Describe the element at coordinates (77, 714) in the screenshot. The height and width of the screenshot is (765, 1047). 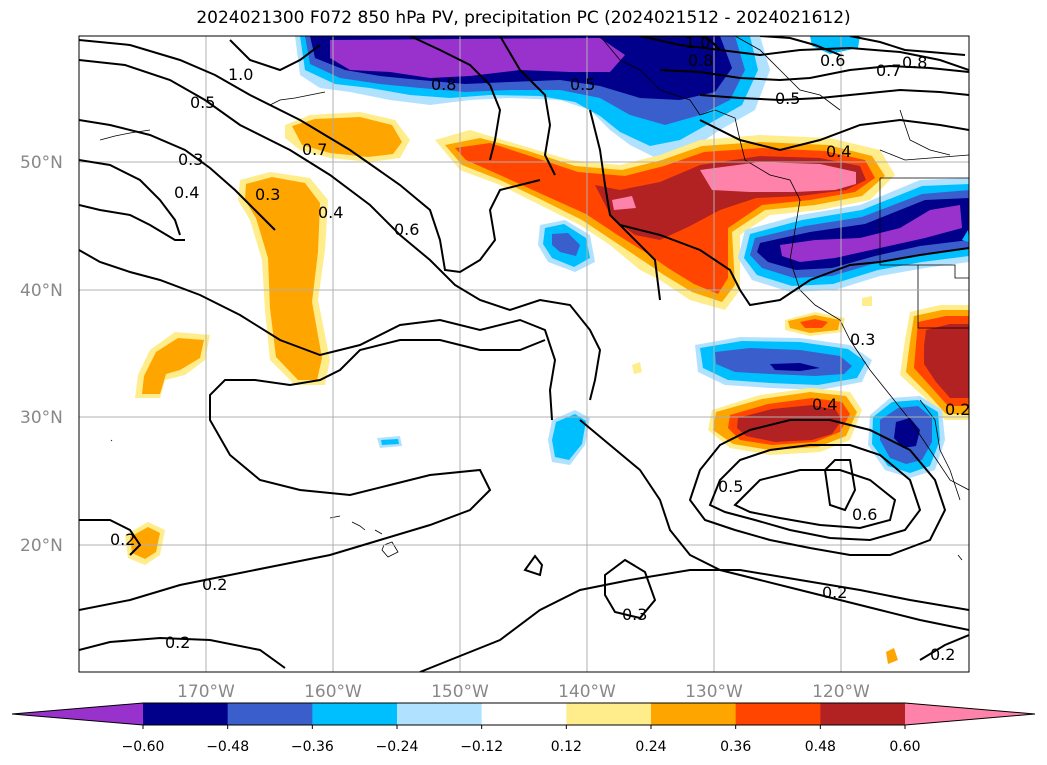
I see `colorbar-extend-min` at that location.